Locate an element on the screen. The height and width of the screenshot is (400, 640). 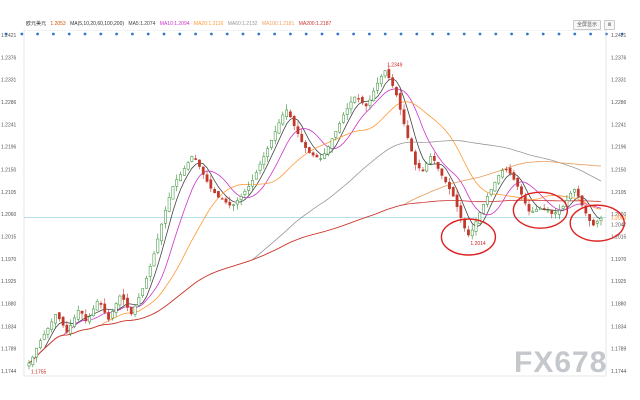
y-tick-label-right: 1.1970 is located at coordinates (619, 260).